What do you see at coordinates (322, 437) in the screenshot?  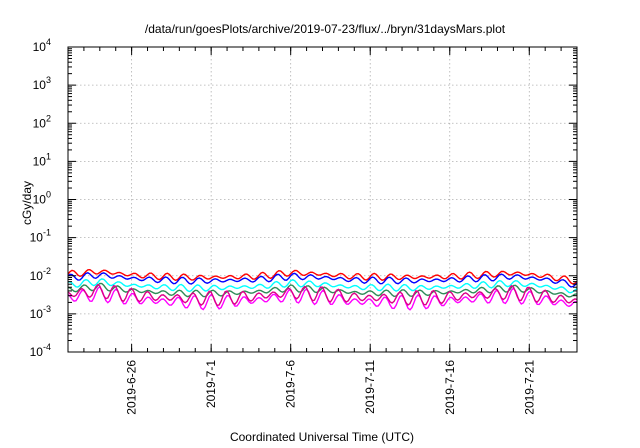 I see `x-axis-label: Coordinated Universal Time (UTC)` at bounding box center [322, 437].